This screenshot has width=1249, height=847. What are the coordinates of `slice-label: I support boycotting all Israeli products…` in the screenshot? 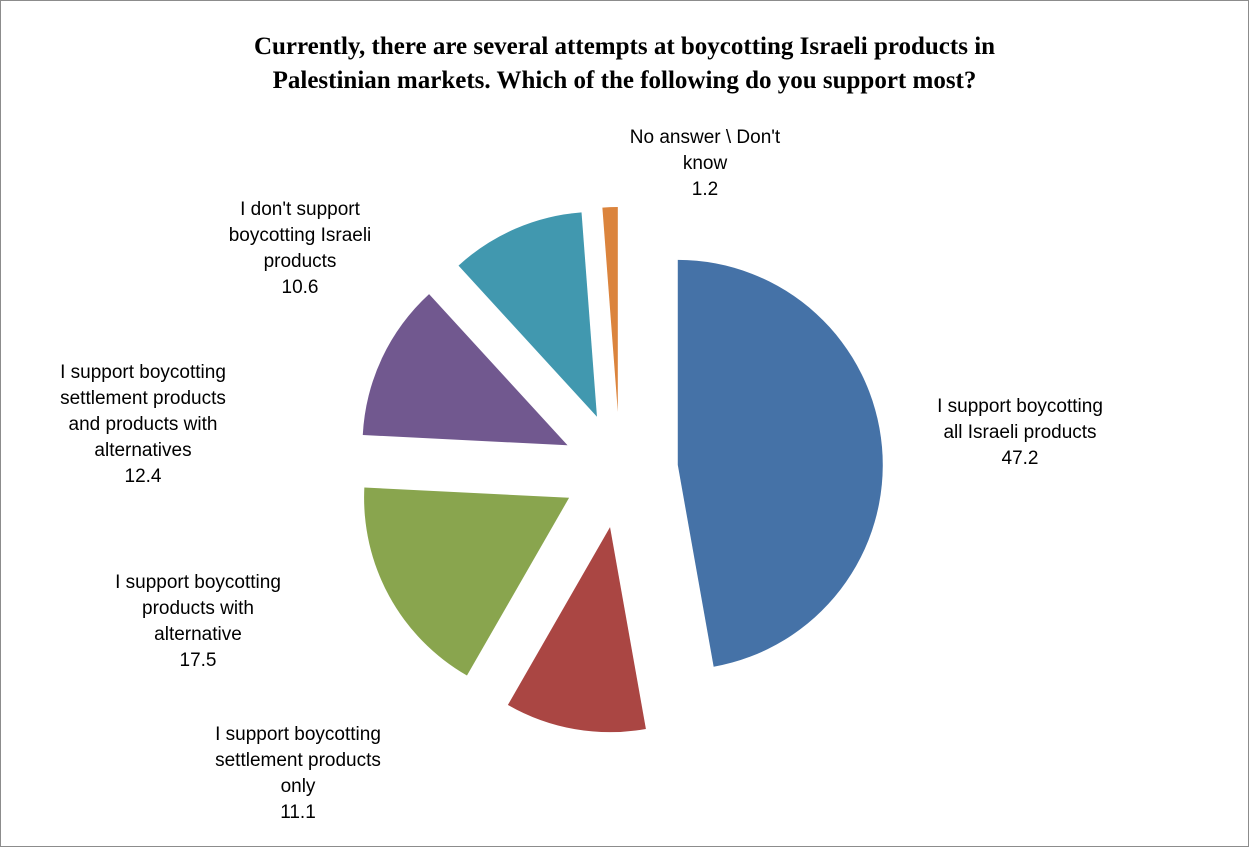 It's located at (1020, 432).